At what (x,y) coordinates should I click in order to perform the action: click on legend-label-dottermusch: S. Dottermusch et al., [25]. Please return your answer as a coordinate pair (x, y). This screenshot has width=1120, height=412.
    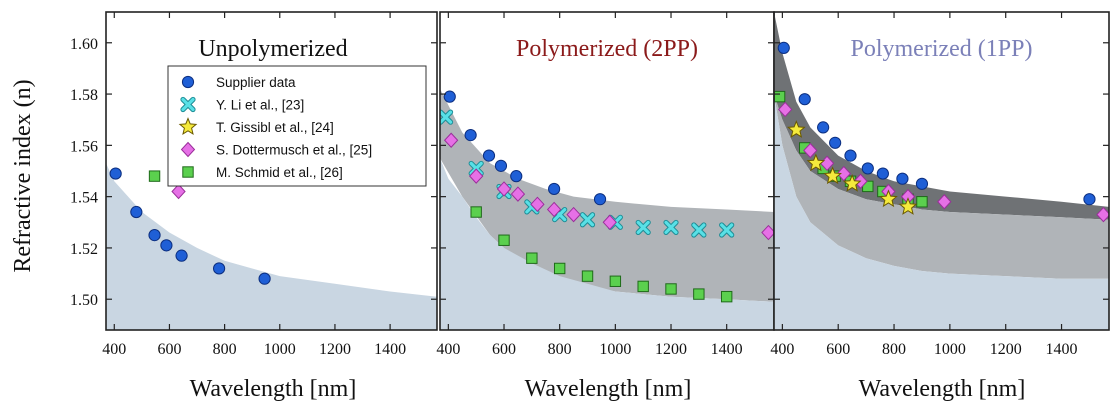
    Looking at the image, I should click on (294, 150).